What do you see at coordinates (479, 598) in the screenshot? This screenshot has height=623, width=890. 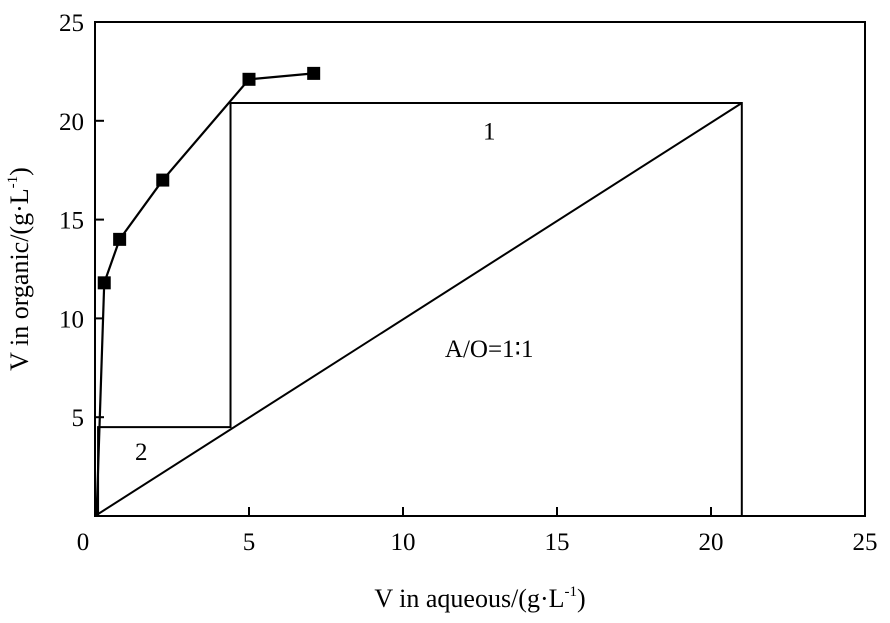 I see `x-axis-title: V in aqueous/(g·L-1)` at bounding box center [479, 598].